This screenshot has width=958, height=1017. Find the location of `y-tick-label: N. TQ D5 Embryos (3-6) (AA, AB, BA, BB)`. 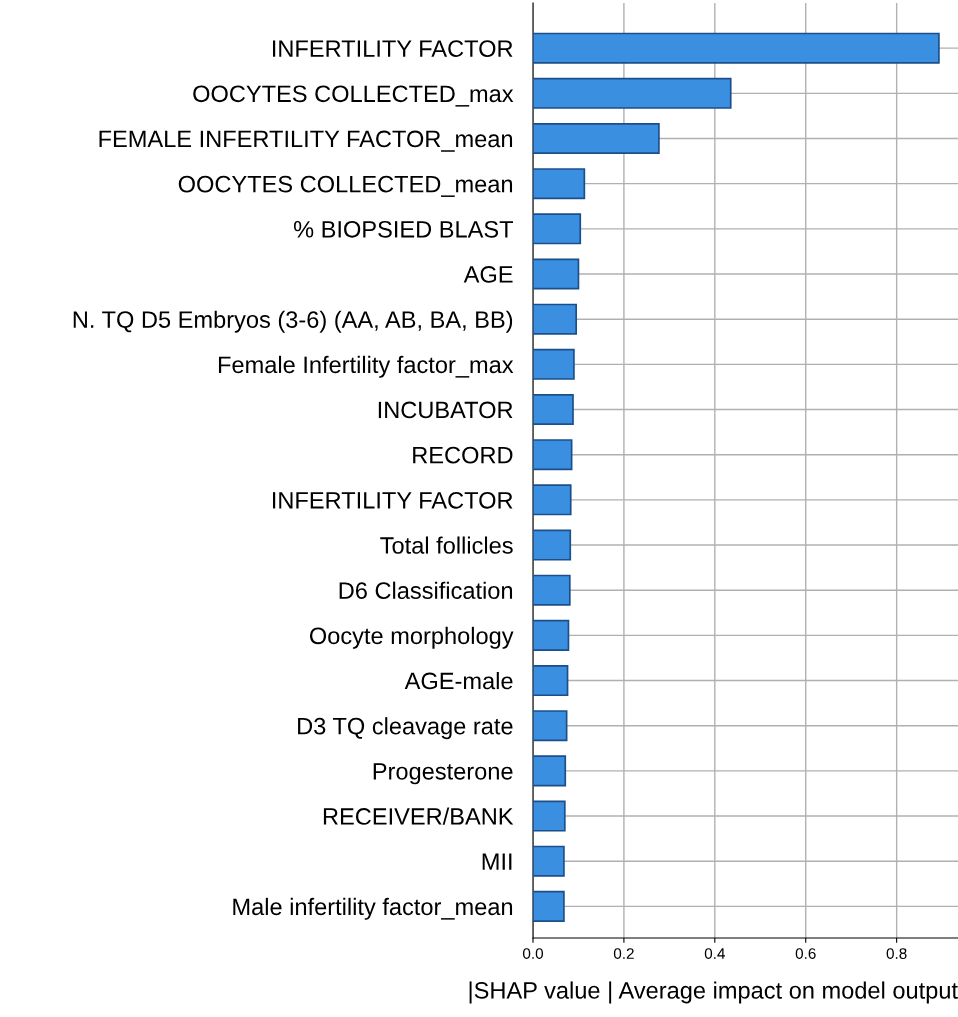

y-tick-label: N. TQ D5 Embryos (3-6) (AA, AB, BA, BB) is located at coordinates (293, 321).